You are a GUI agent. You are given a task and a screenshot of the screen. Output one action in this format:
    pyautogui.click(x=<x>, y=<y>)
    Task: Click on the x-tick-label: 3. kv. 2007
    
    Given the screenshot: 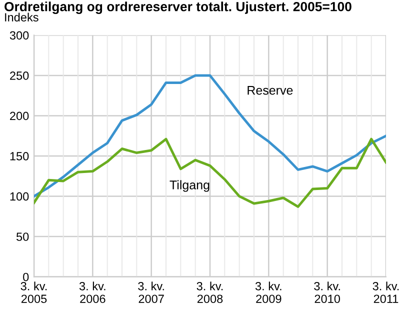 What is the action you would take?
    pyautogui.click(x=151, y=293)
    